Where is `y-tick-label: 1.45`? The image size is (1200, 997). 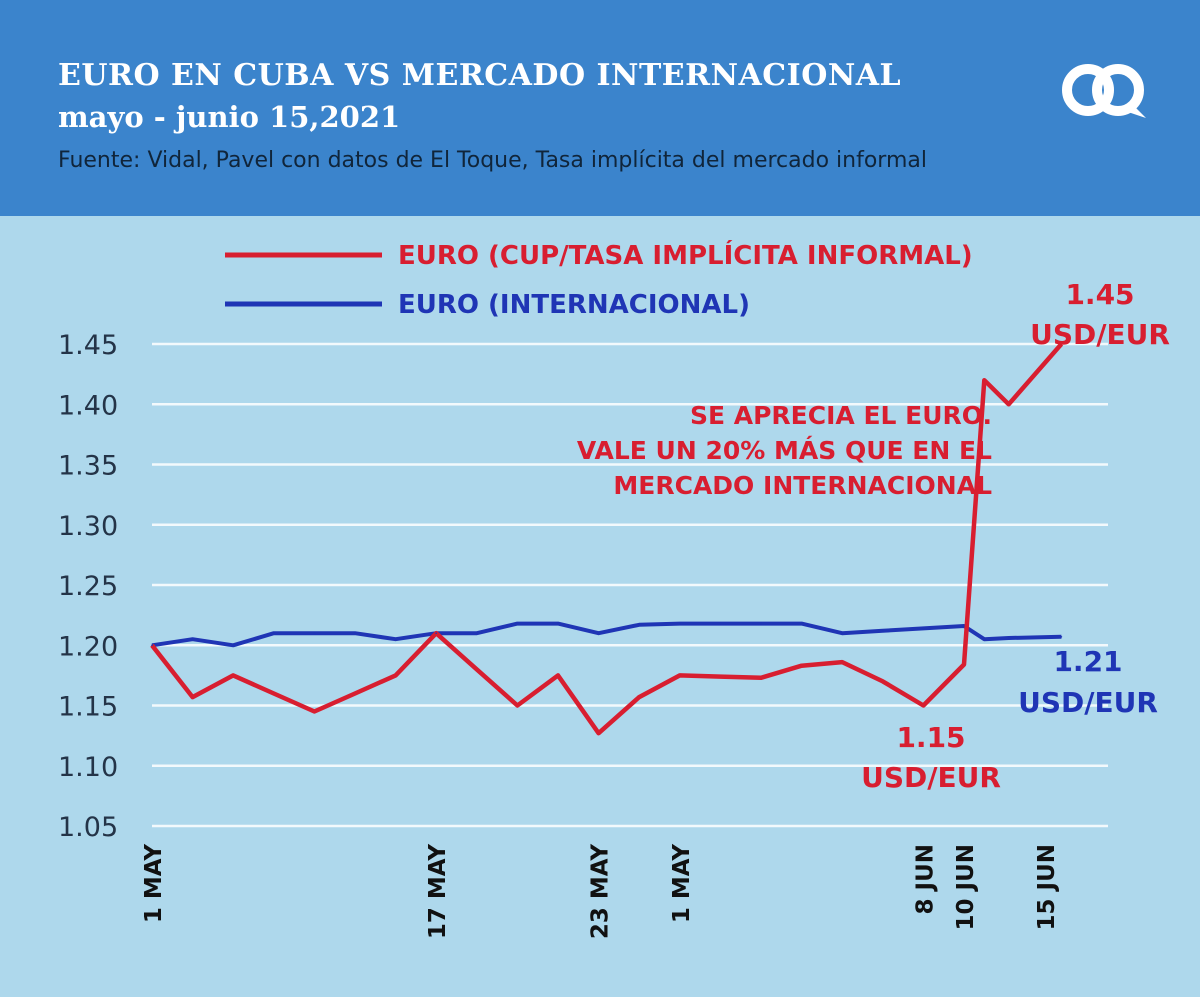 y-tick-label: 1.45 is located at coordinates (88, 345).